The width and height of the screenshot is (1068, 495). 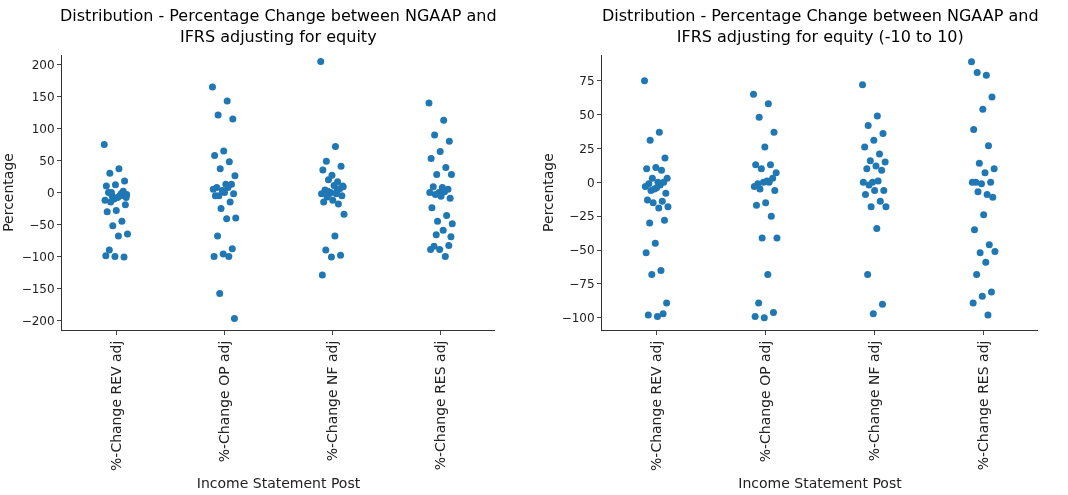 What do you see at coordinates (43, 96) in the screenshot?
I see `y-tick-label: 150` at bounding box center [43, 96].